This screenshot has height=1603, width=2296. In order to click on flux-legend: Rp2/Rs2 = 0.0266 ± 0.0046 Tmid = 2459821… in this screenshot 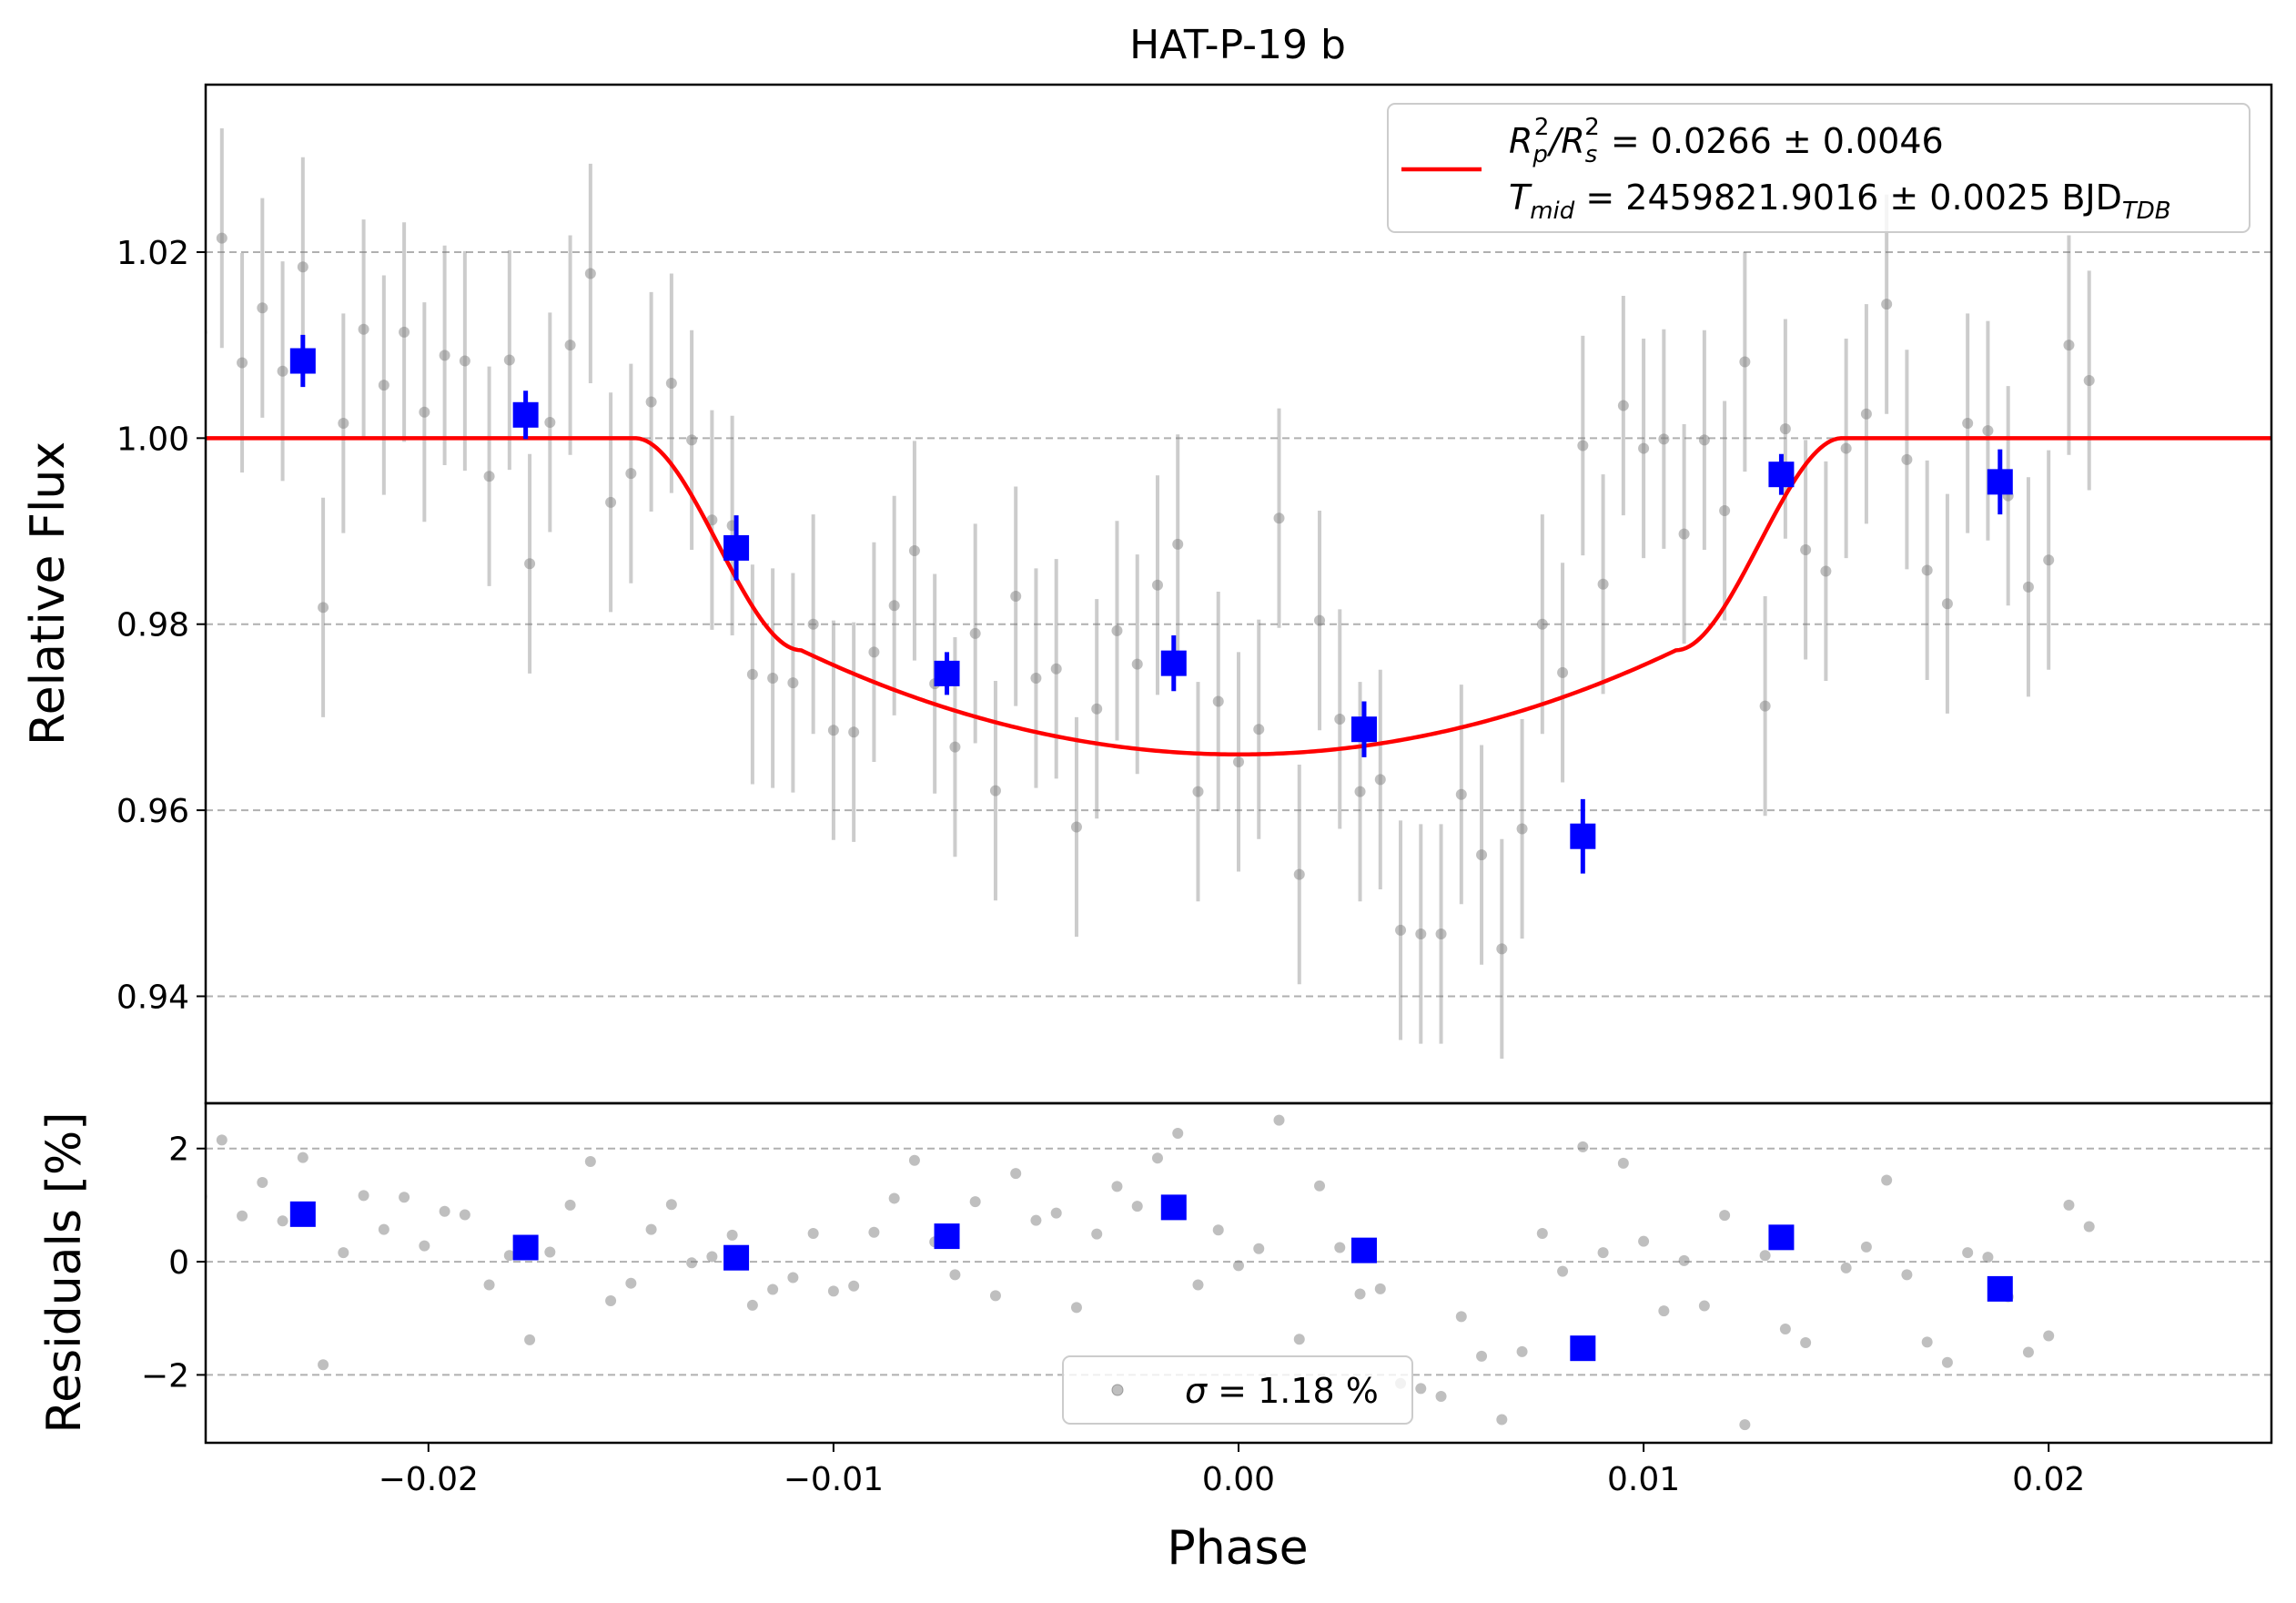, I will do `click(1818, 168)`.